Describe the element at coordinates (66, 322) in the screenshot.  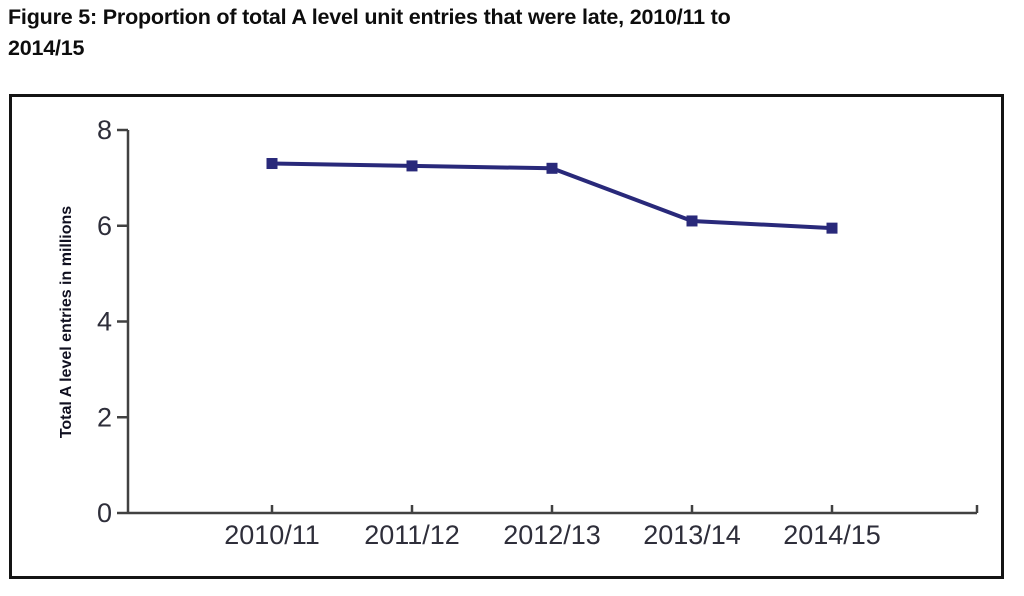
I see `y-axis-title: Total A level entries in millions` at that location.